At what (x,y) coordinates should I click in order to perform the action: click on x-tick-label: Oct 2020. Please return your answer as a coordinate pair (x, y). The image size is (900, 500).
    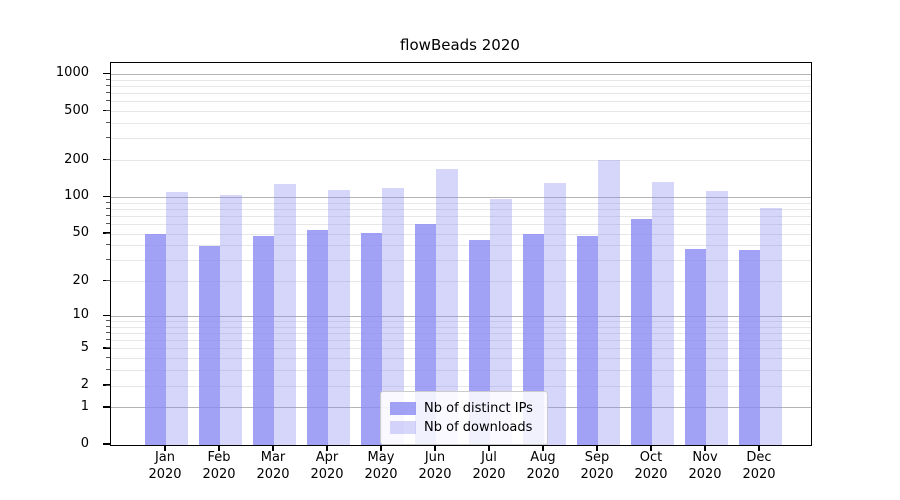
    Looking at the image, I should click on (651, 466).